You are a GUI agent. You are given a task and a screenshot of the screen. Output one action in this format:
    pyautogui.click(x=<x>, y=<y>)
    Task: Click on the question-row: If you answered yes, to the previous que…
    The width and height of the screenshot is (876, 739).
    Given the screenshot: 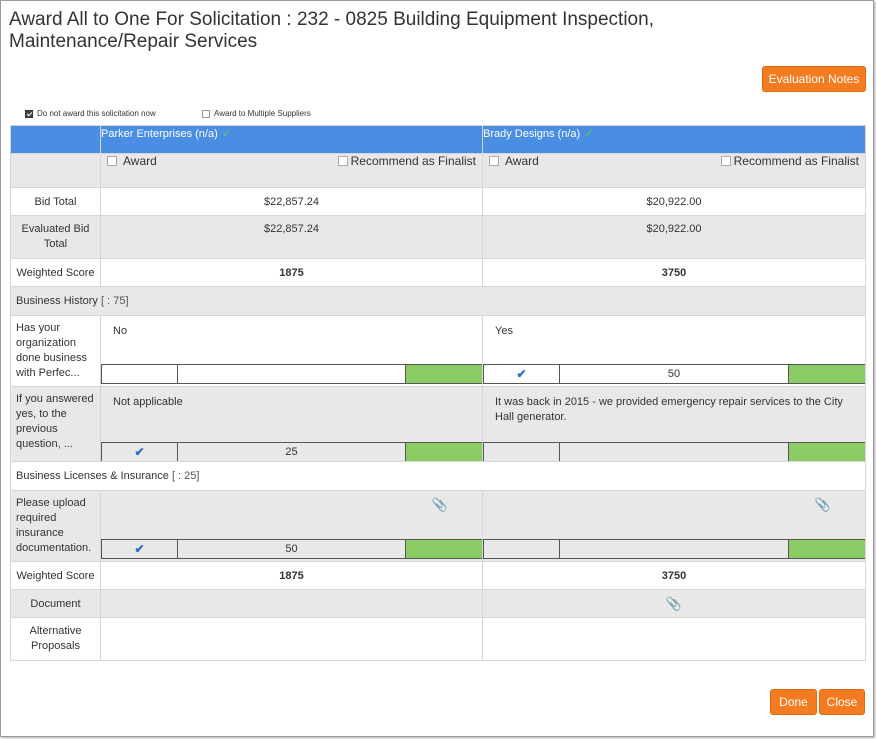 What is the action you would take?
    pyautogui.click(x=438, y=424)
    